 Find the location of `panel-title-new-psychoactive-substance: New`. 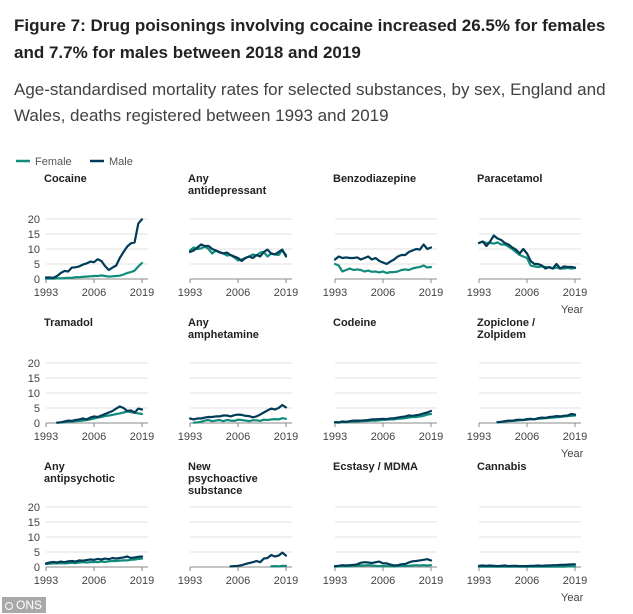

panel-title-new-psychoactive-substance: New is located at coordinates (199, 467).